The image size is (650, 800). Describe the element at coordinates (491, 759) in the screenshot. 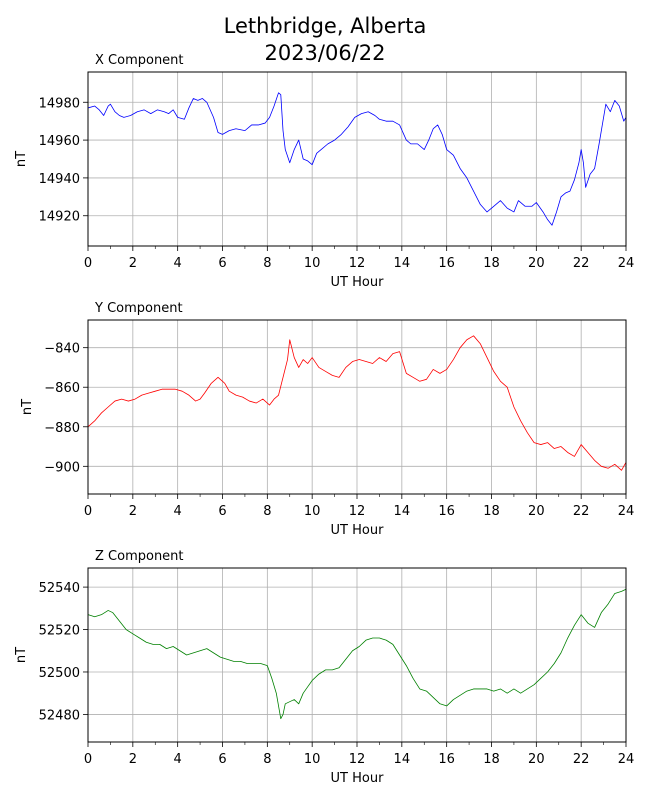

I see `z-x-tick-label: 18` at that location.